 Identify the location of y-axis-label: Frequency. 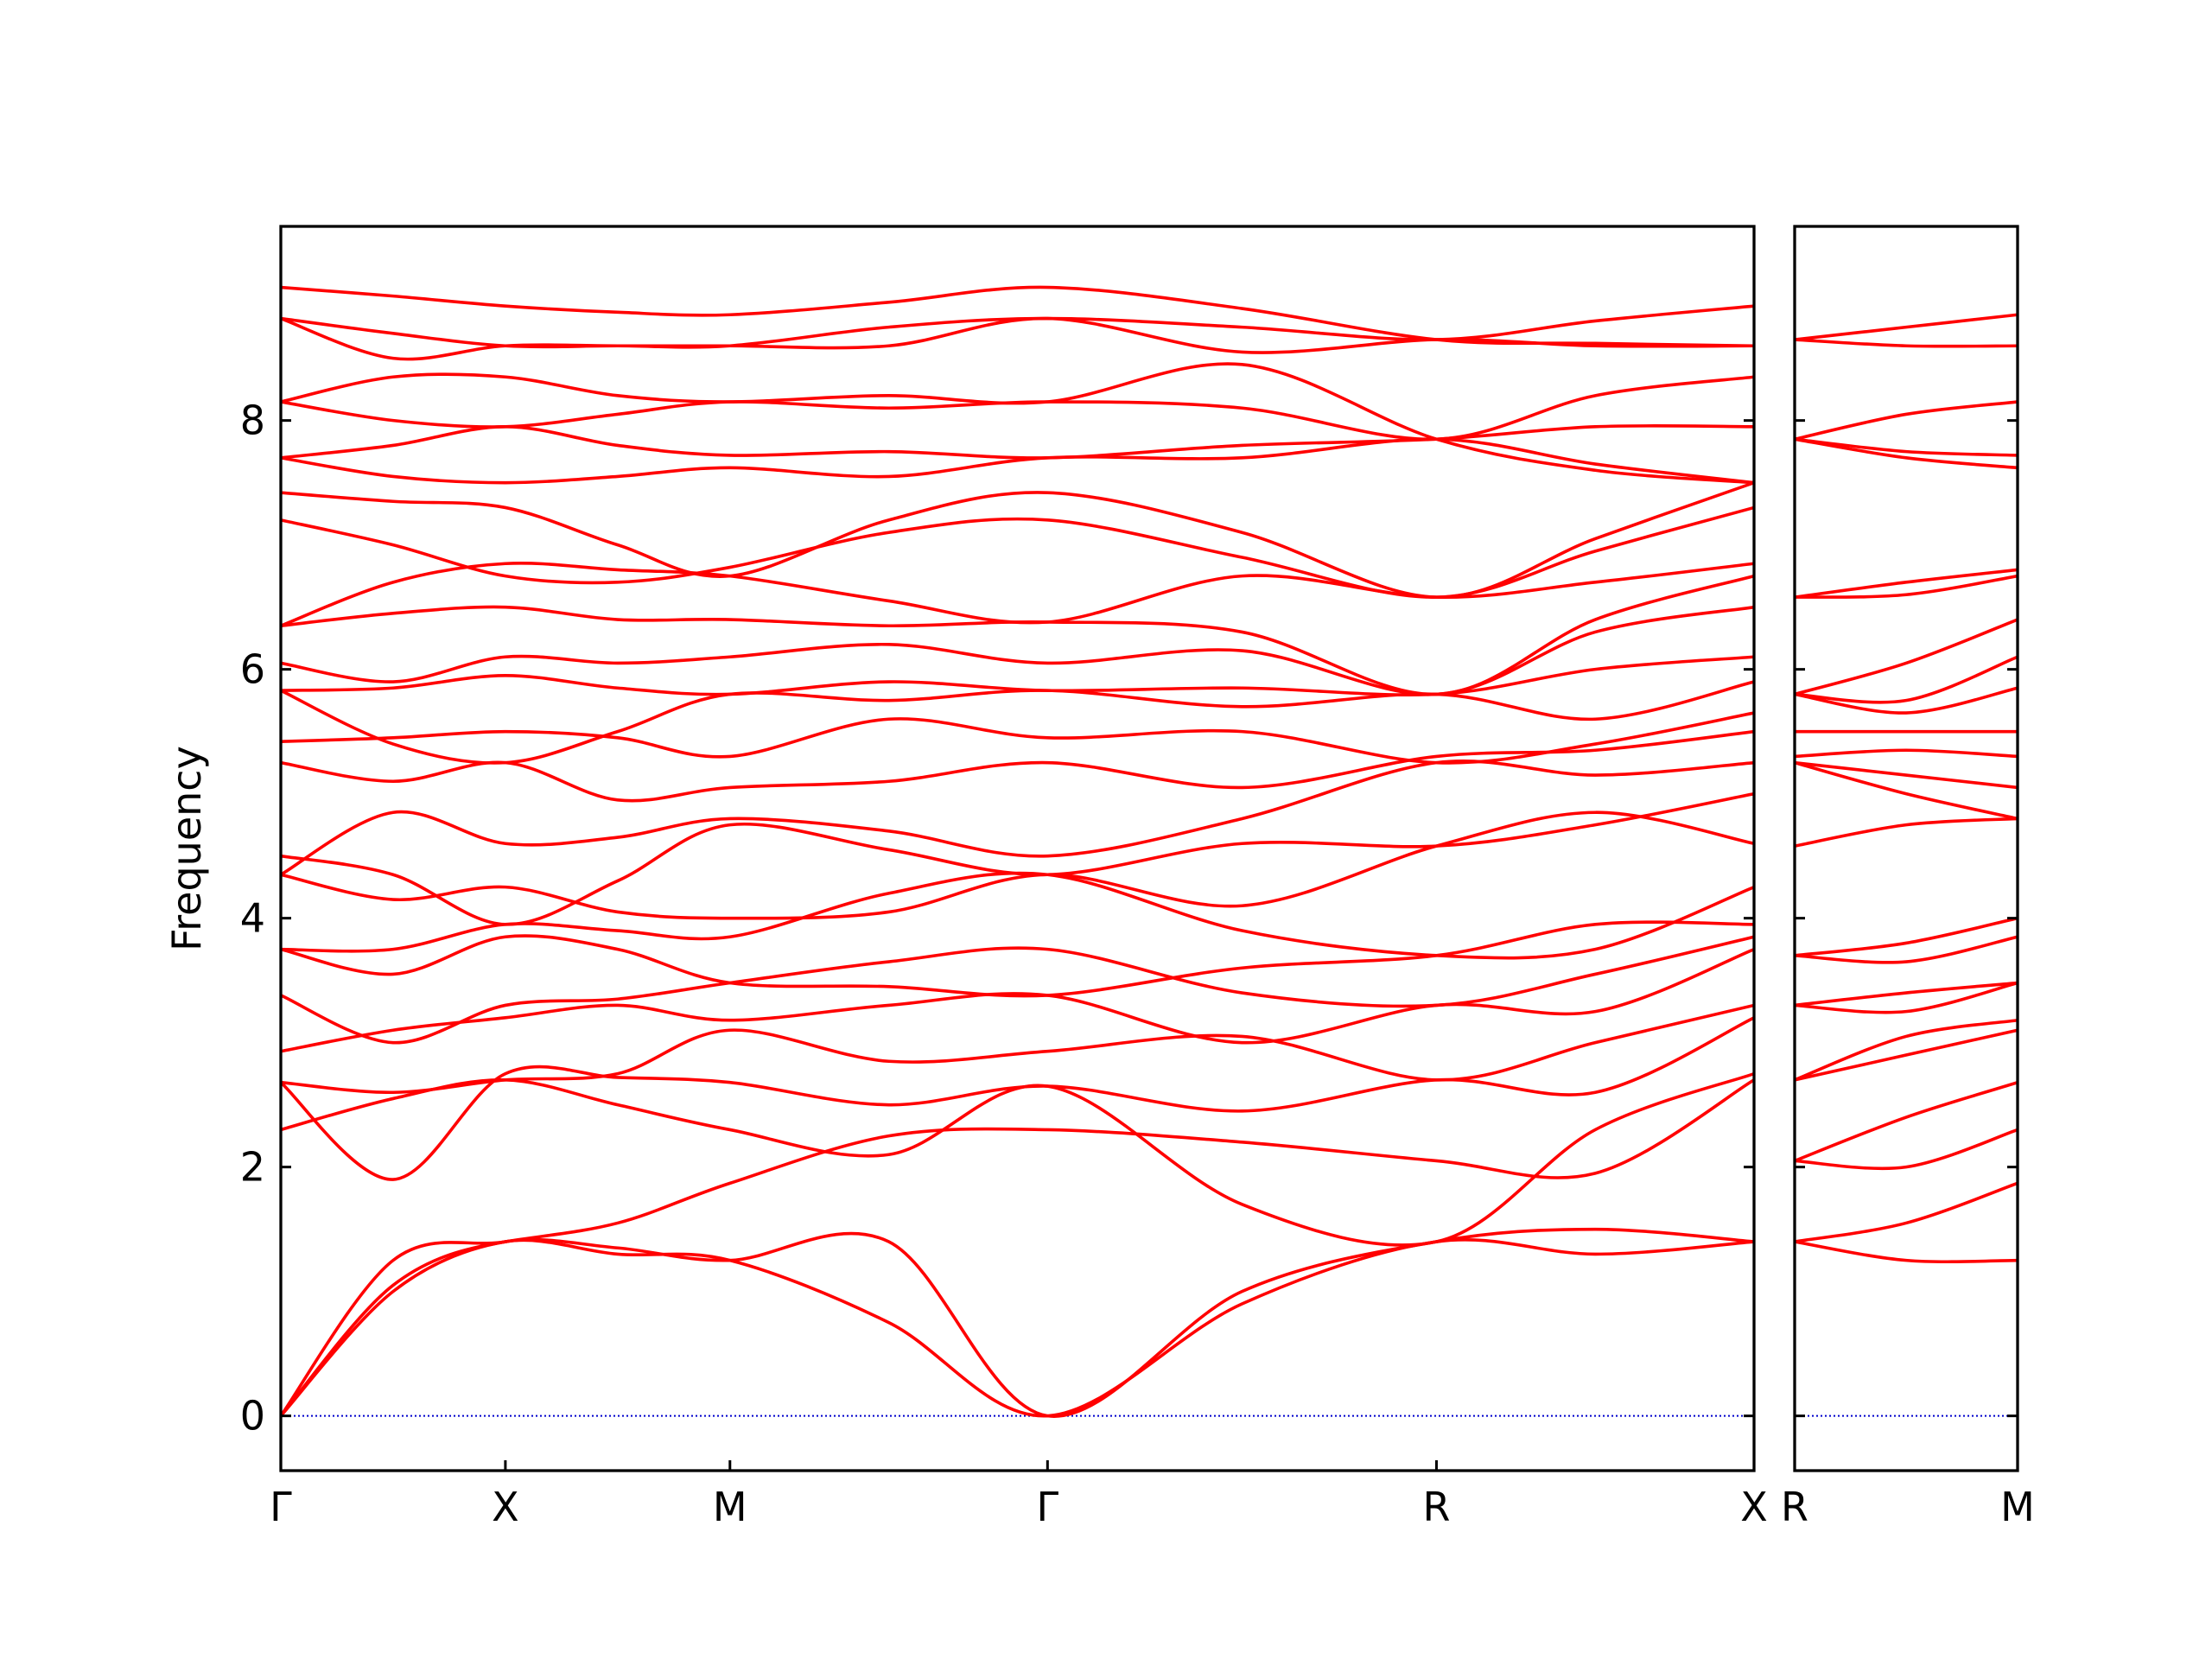
(186, 848).